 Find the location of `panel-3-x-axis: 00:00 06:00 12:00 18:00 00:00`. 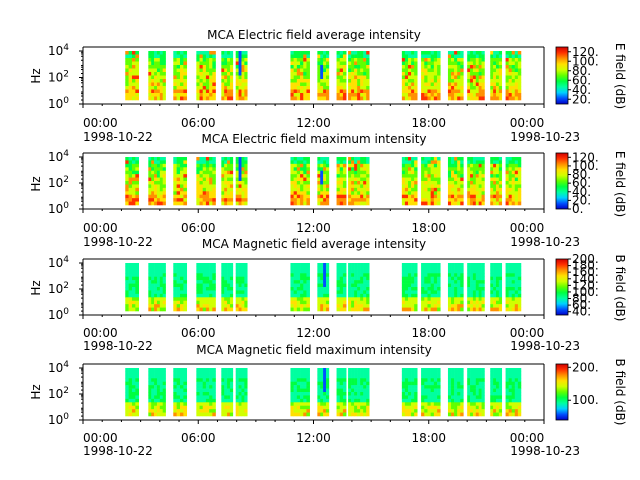

panel-3-x-axis: 00:00 06:00 12:00 18:00 00:00 is located at coordinates (313, 327).